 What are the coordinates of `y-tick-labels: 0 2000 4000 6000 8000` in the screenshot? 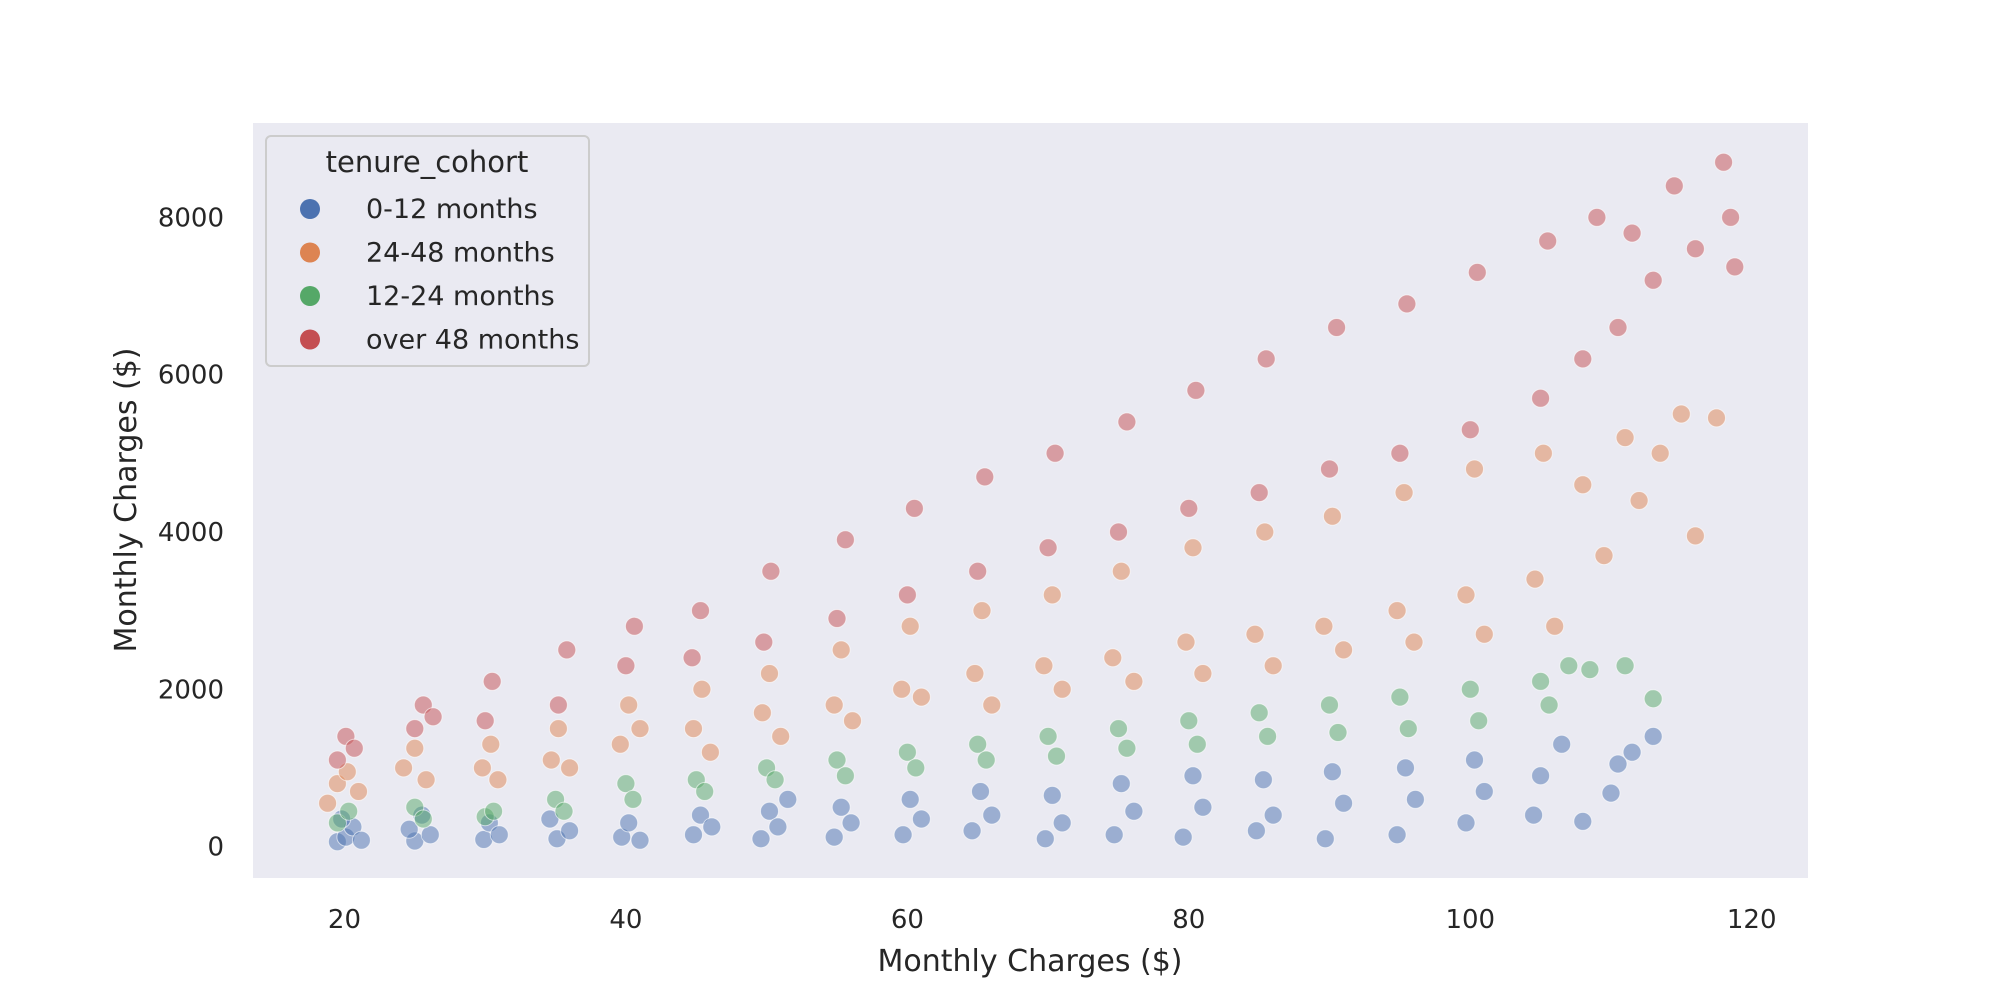 It's located at (191, 532).